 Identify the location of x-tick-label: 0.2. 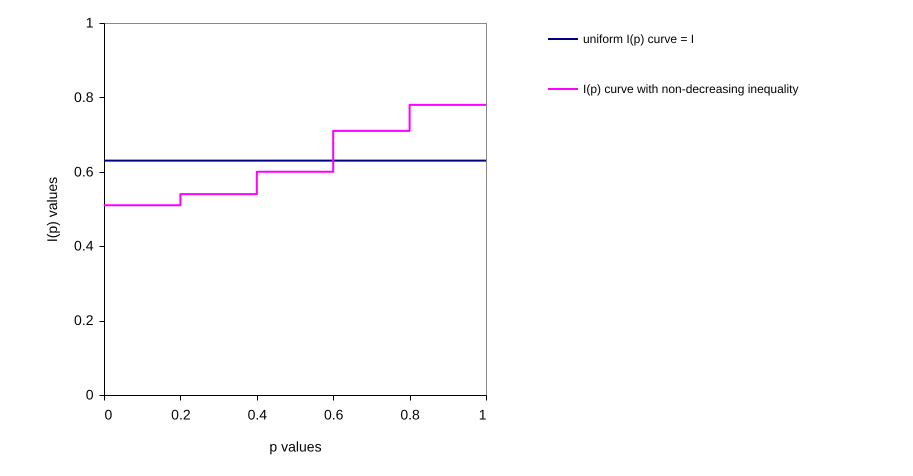
(181, 414).